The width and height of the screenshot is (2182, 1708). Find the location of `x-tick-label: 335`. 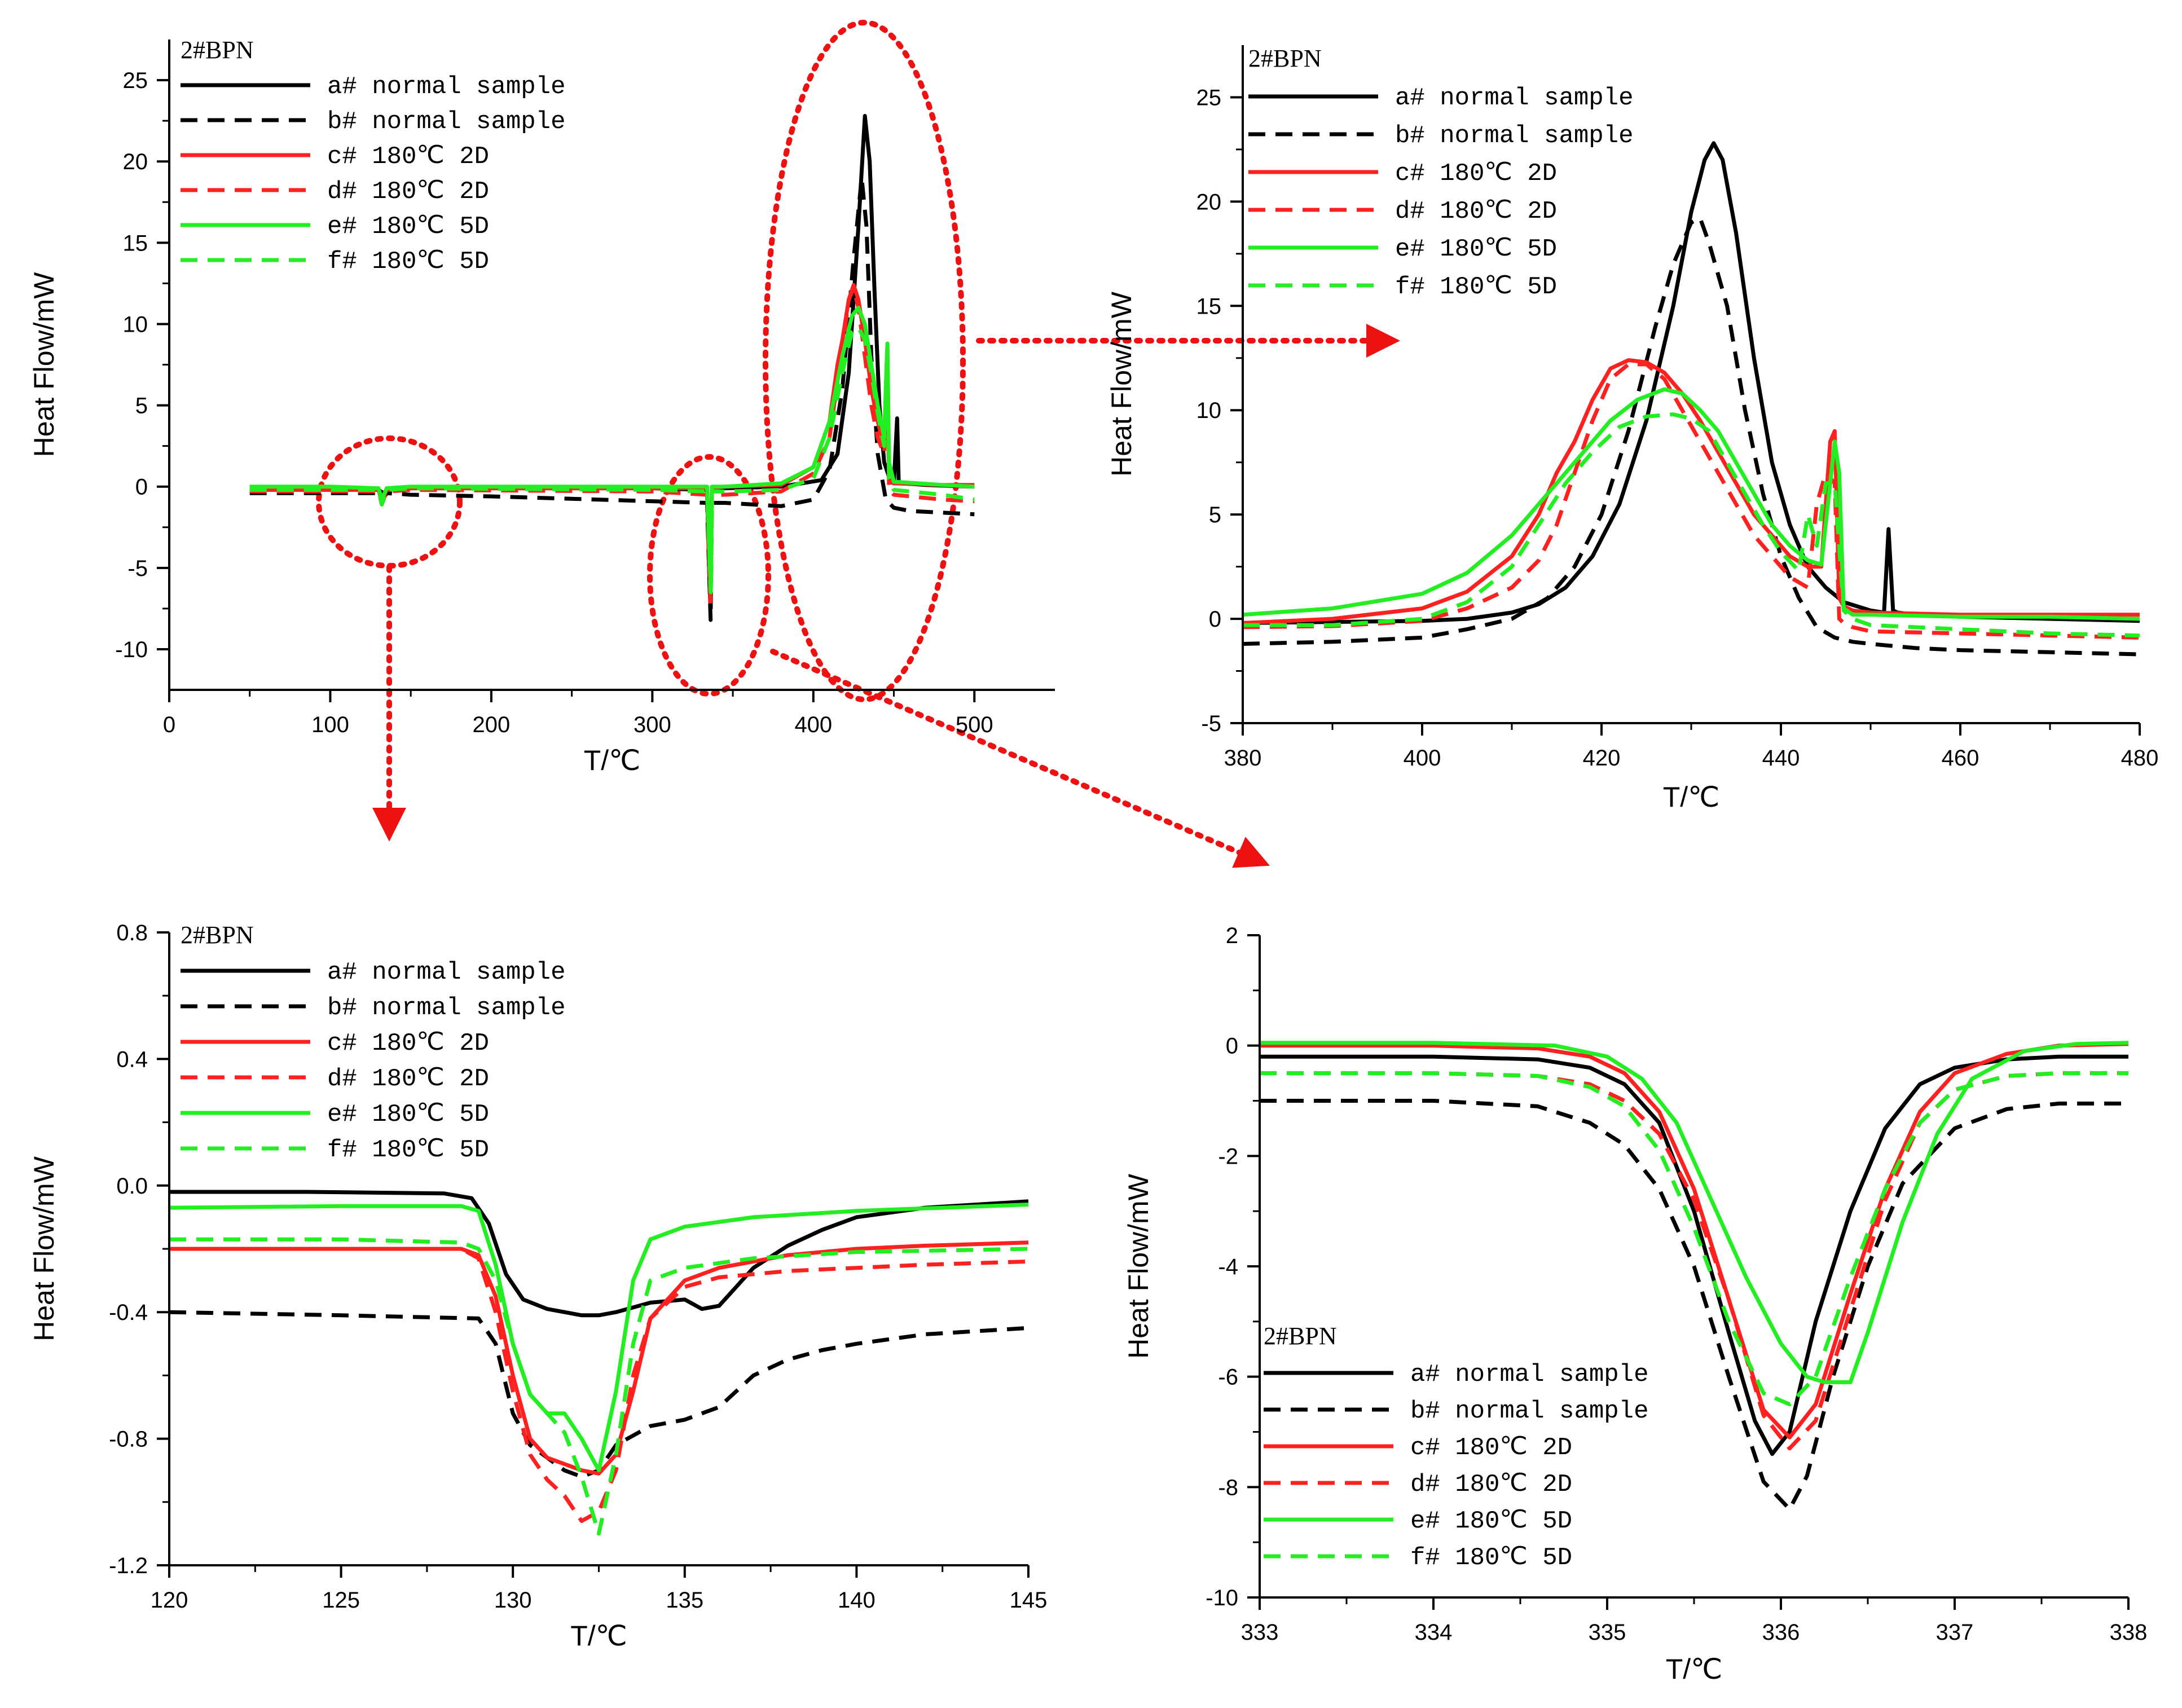

x-tick-label: 335 is located at coordinates (1607, 1632).